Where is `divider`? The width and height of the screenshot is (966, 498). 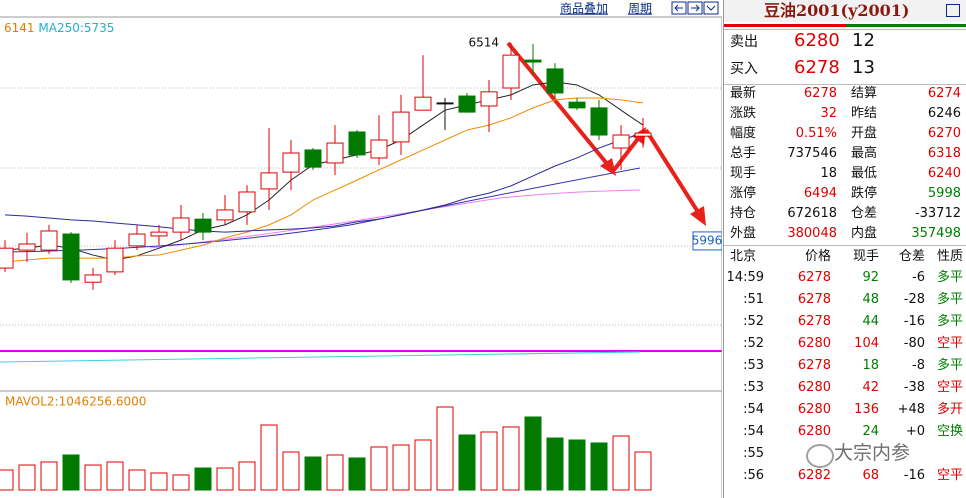 divider is located at coordinates (845, 84).